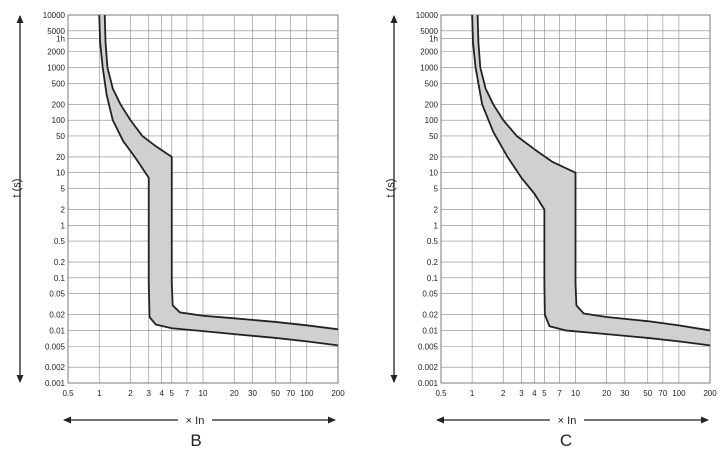 Image resolution: width=727 pixels, height=449 pixels. I want to click on y-axis-label-b: t (s), so click(17, 188).